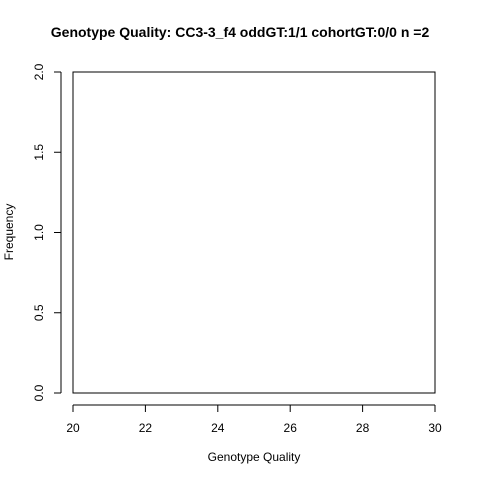 The height and width of the screenshot is (480, 480). I want to click on x-tick-label: 20, so click(73, 428).